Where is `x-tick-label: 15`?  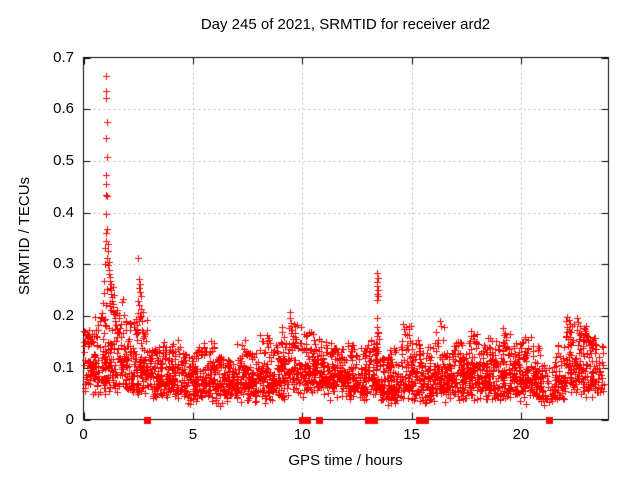
x-tick-label: 15 is located at coordinates (411, 434).